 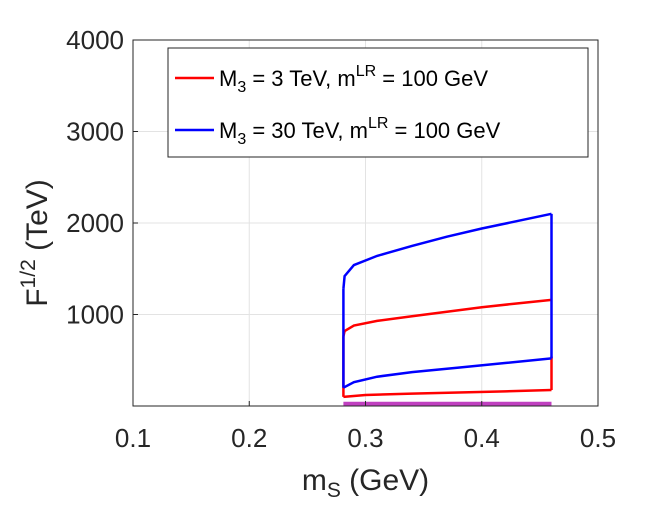 What do you see at coordinates (598, 438) in the screenshot?
I see `x-tick-label: 0.5` at bounding box center [598, 438].